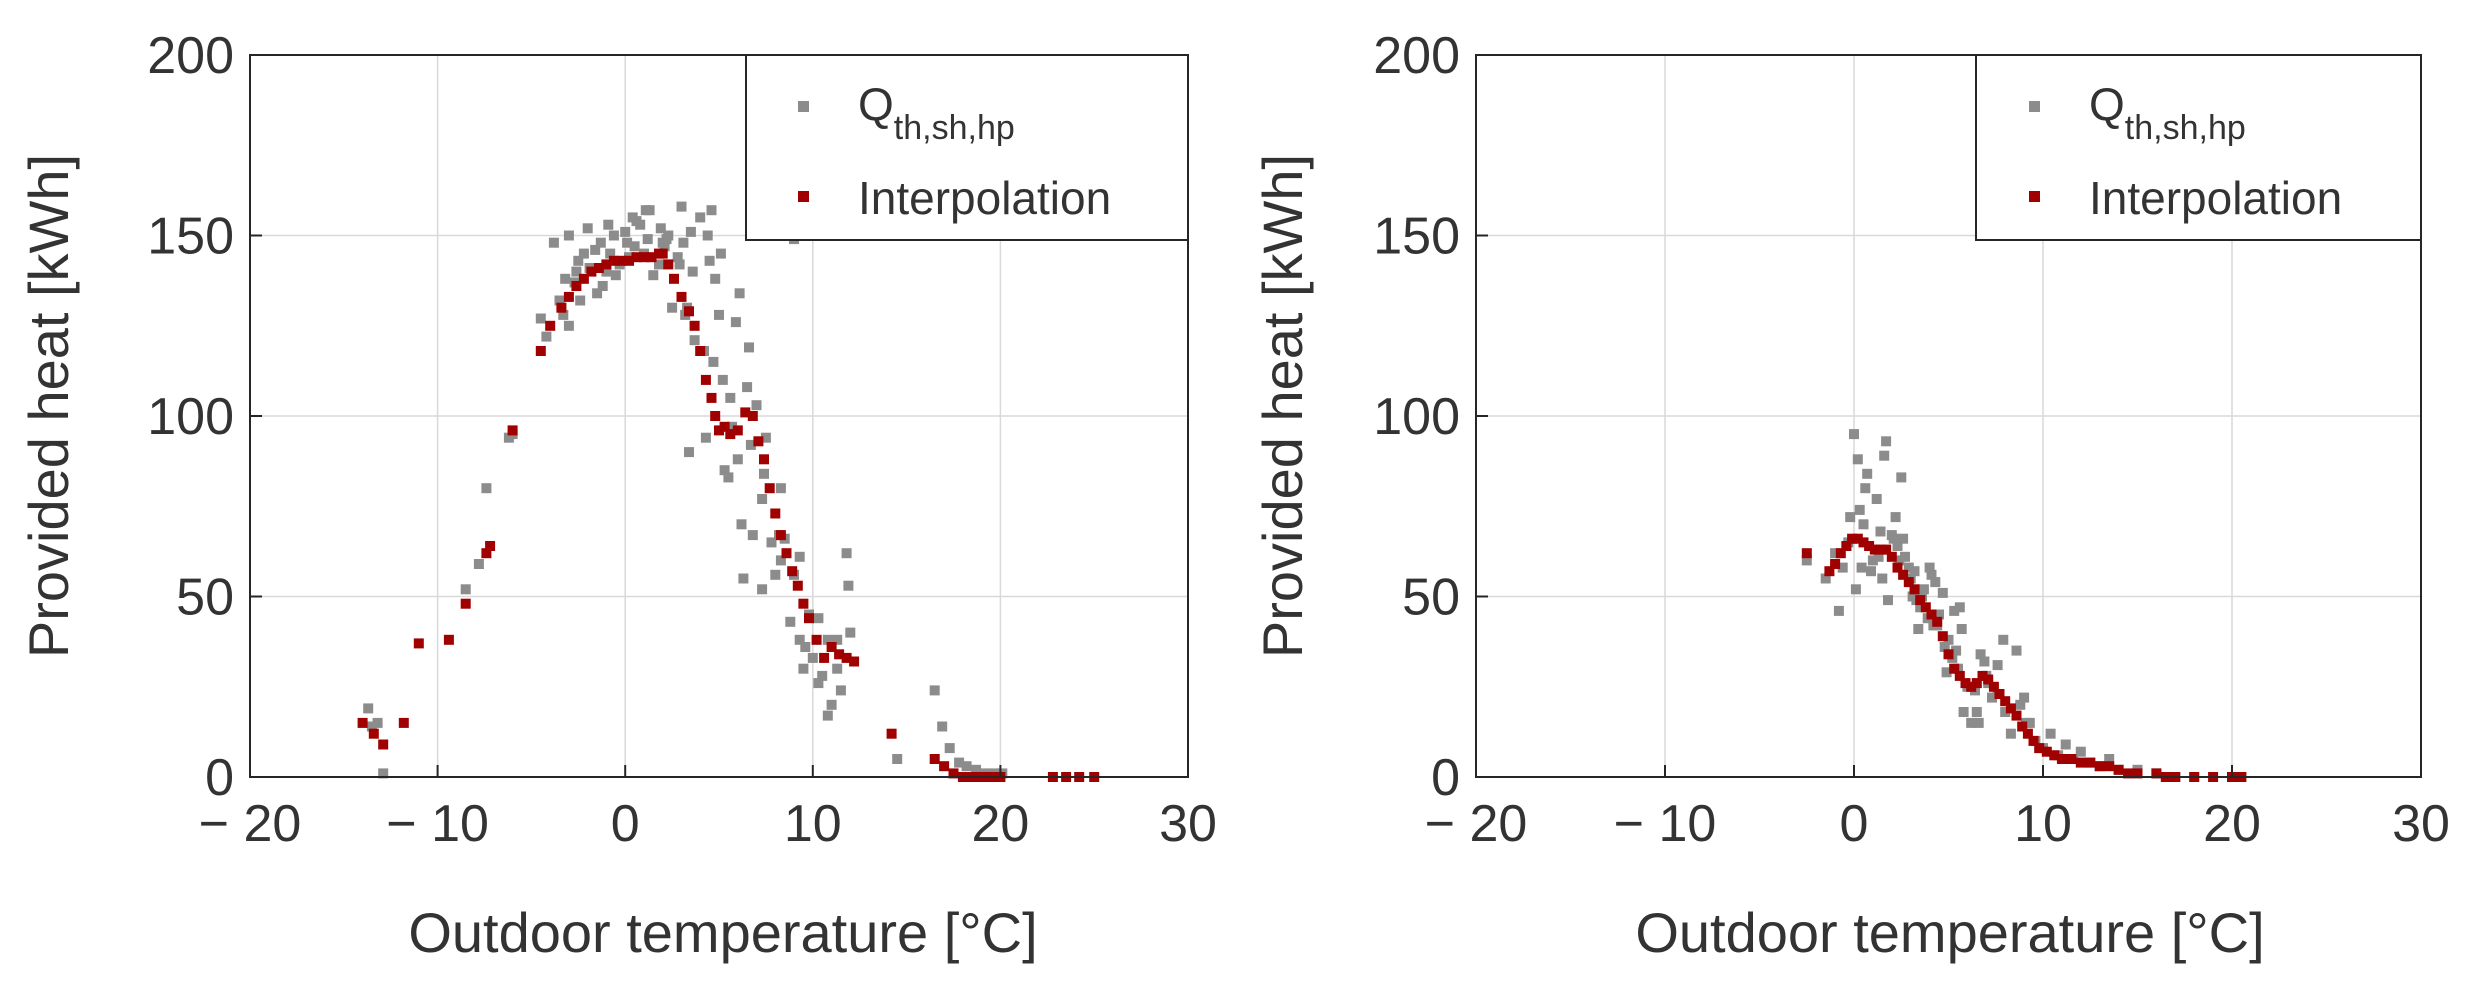  What do you see at coordinates (2215, 198) in the screenshot?
I see `chart-right-legend-label-interp: Interpolation` at bounding box center [2215, 198].